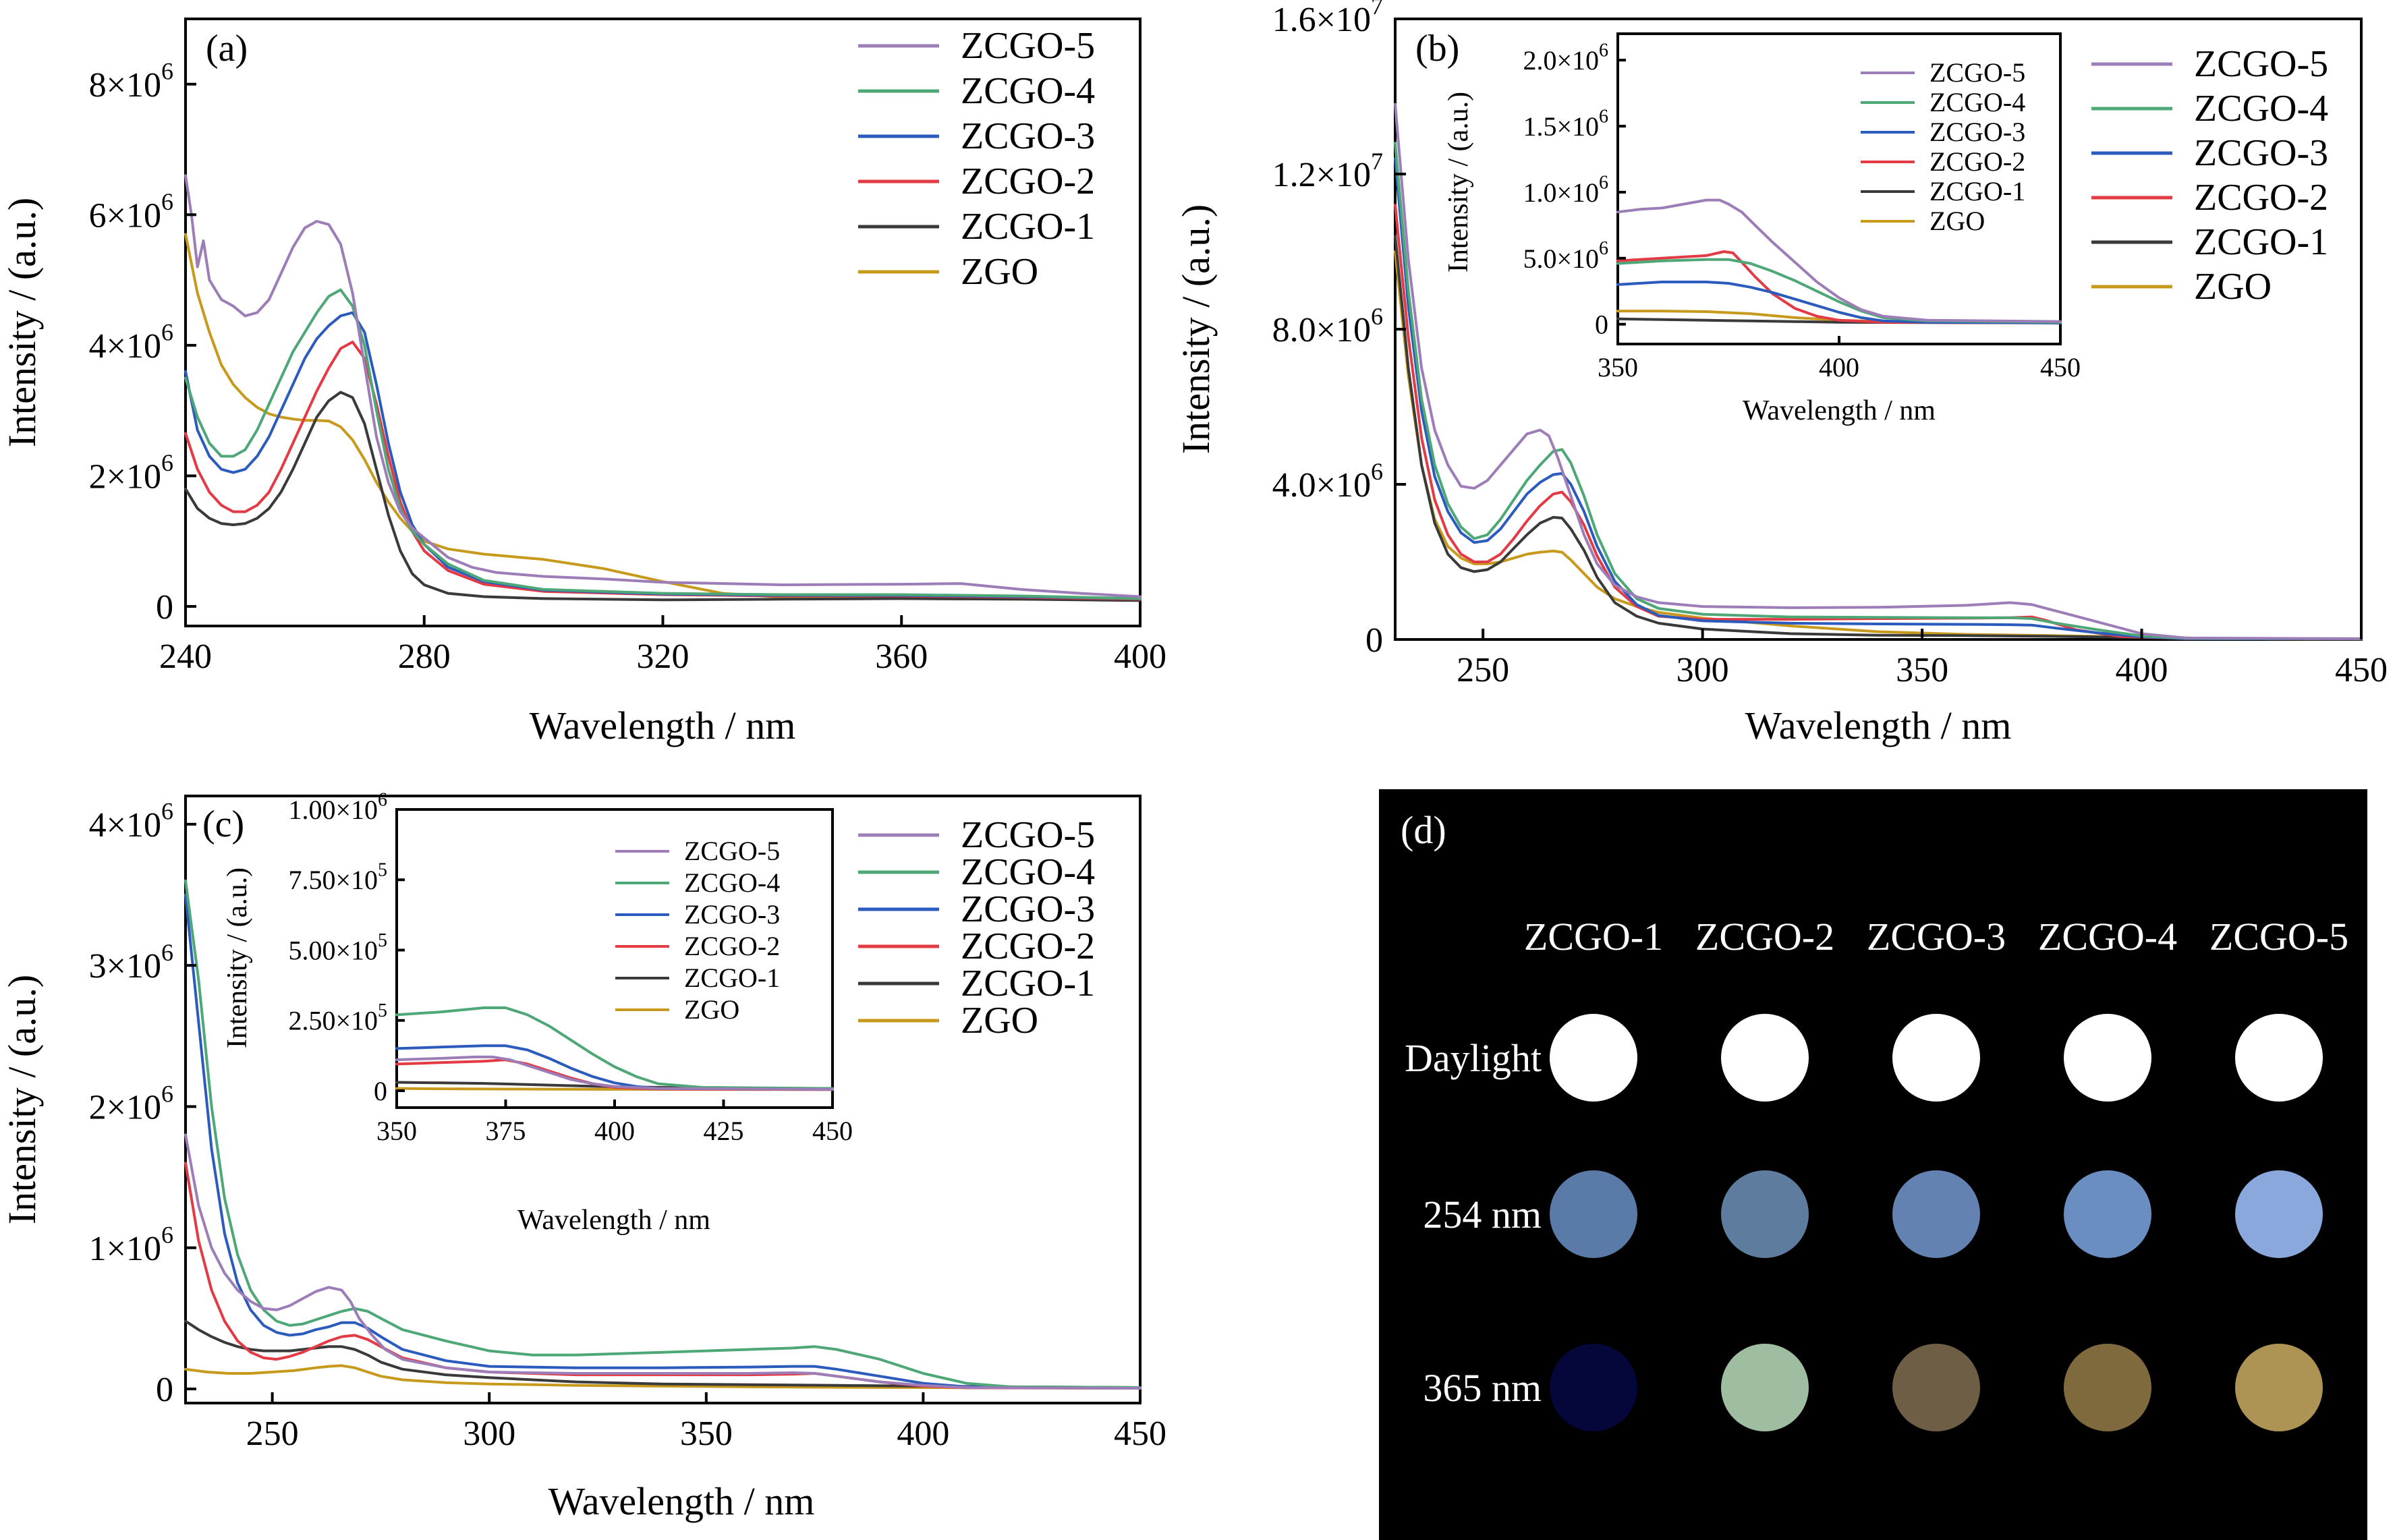  I want to click on panel-b-inset-legend-label: ZCGO-5, so click(1977, 72).